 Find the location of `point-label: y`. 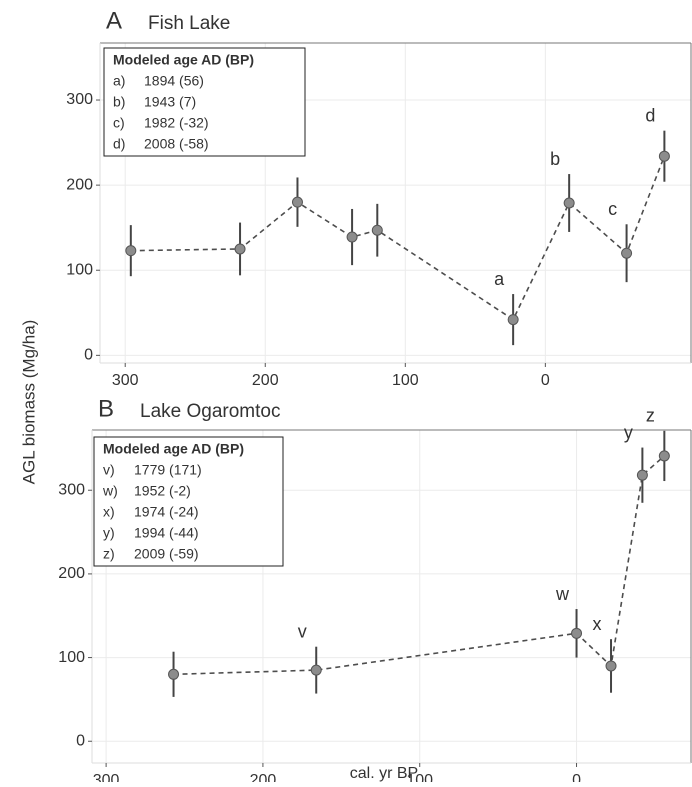

point-label: y is located at coordinates (628, 432).